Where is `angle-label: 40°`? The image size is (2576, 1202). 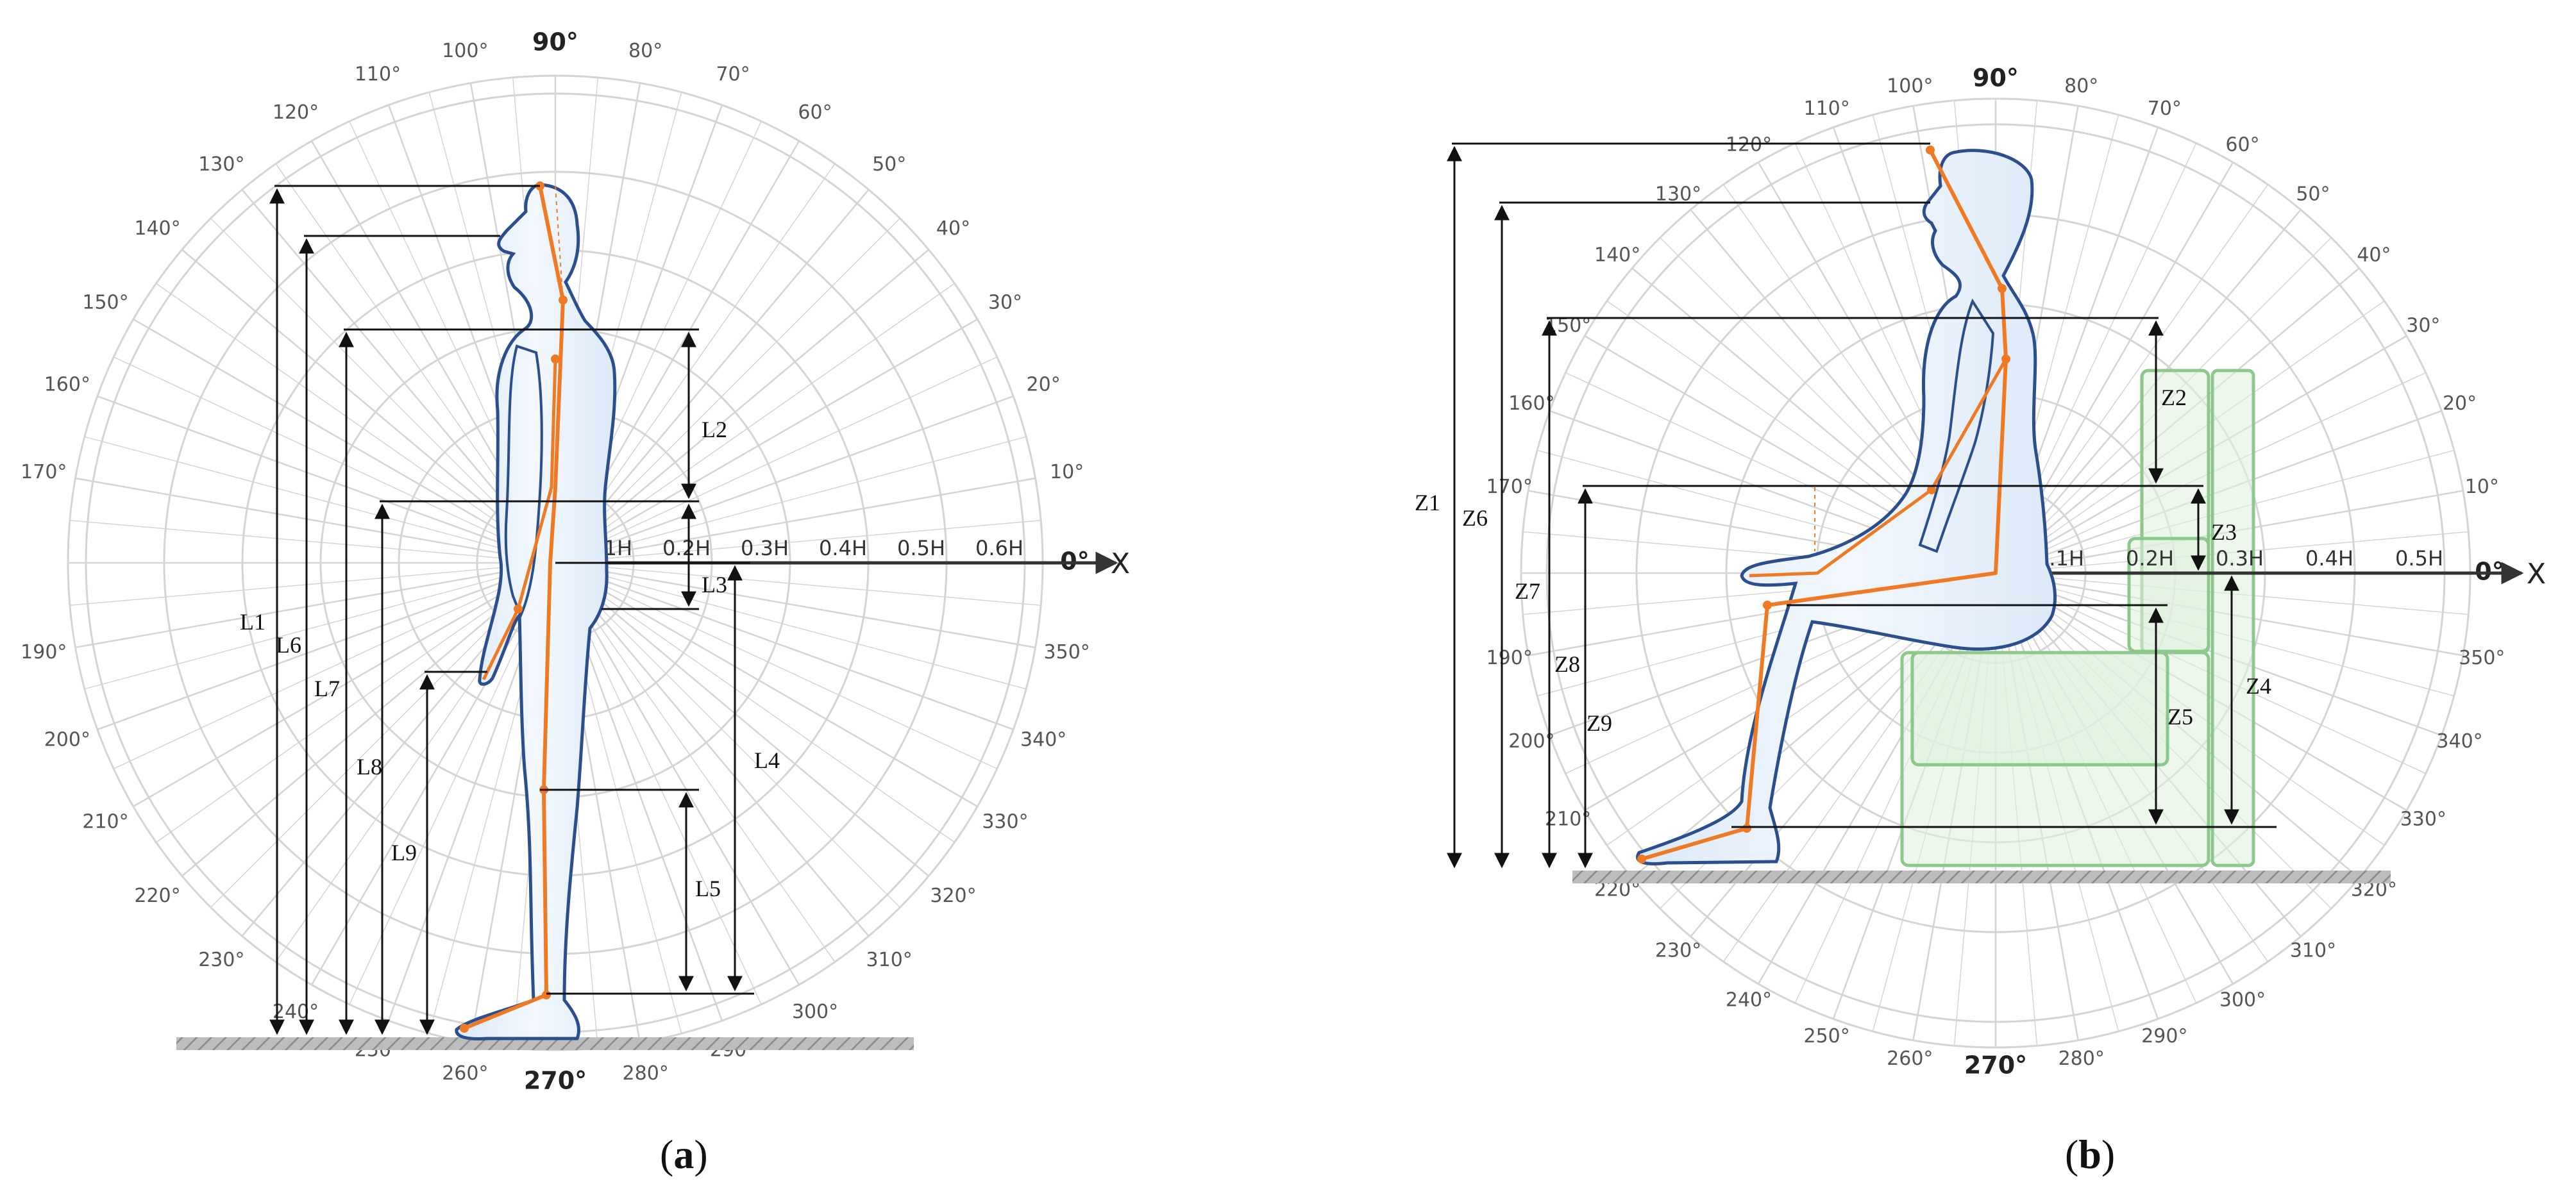
angle-label: 40° is located at coordinates (2374, 255).